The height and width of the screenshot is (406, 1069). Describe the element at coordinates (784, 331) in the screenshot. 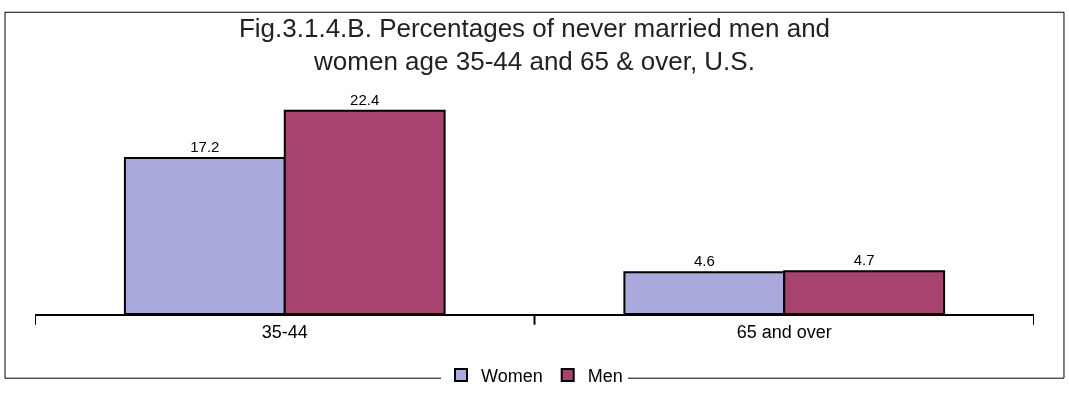

I see `x-tick-label: 65 and over` at that location.